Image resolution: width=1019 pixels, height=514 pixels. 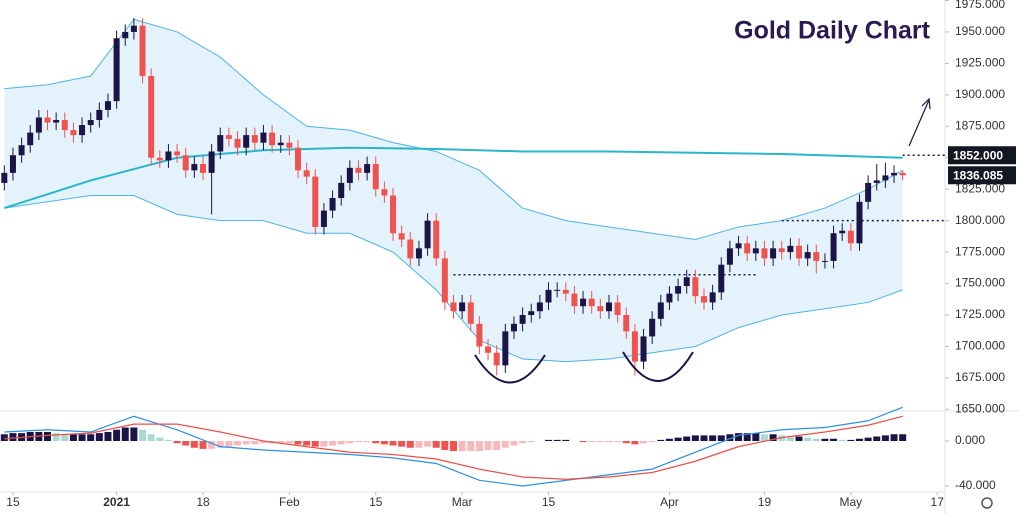 What do you see at coordinates (978, 155) in the screenshot?
I see `price-tag-label: 1852.000` at bounding box center [978, 155].